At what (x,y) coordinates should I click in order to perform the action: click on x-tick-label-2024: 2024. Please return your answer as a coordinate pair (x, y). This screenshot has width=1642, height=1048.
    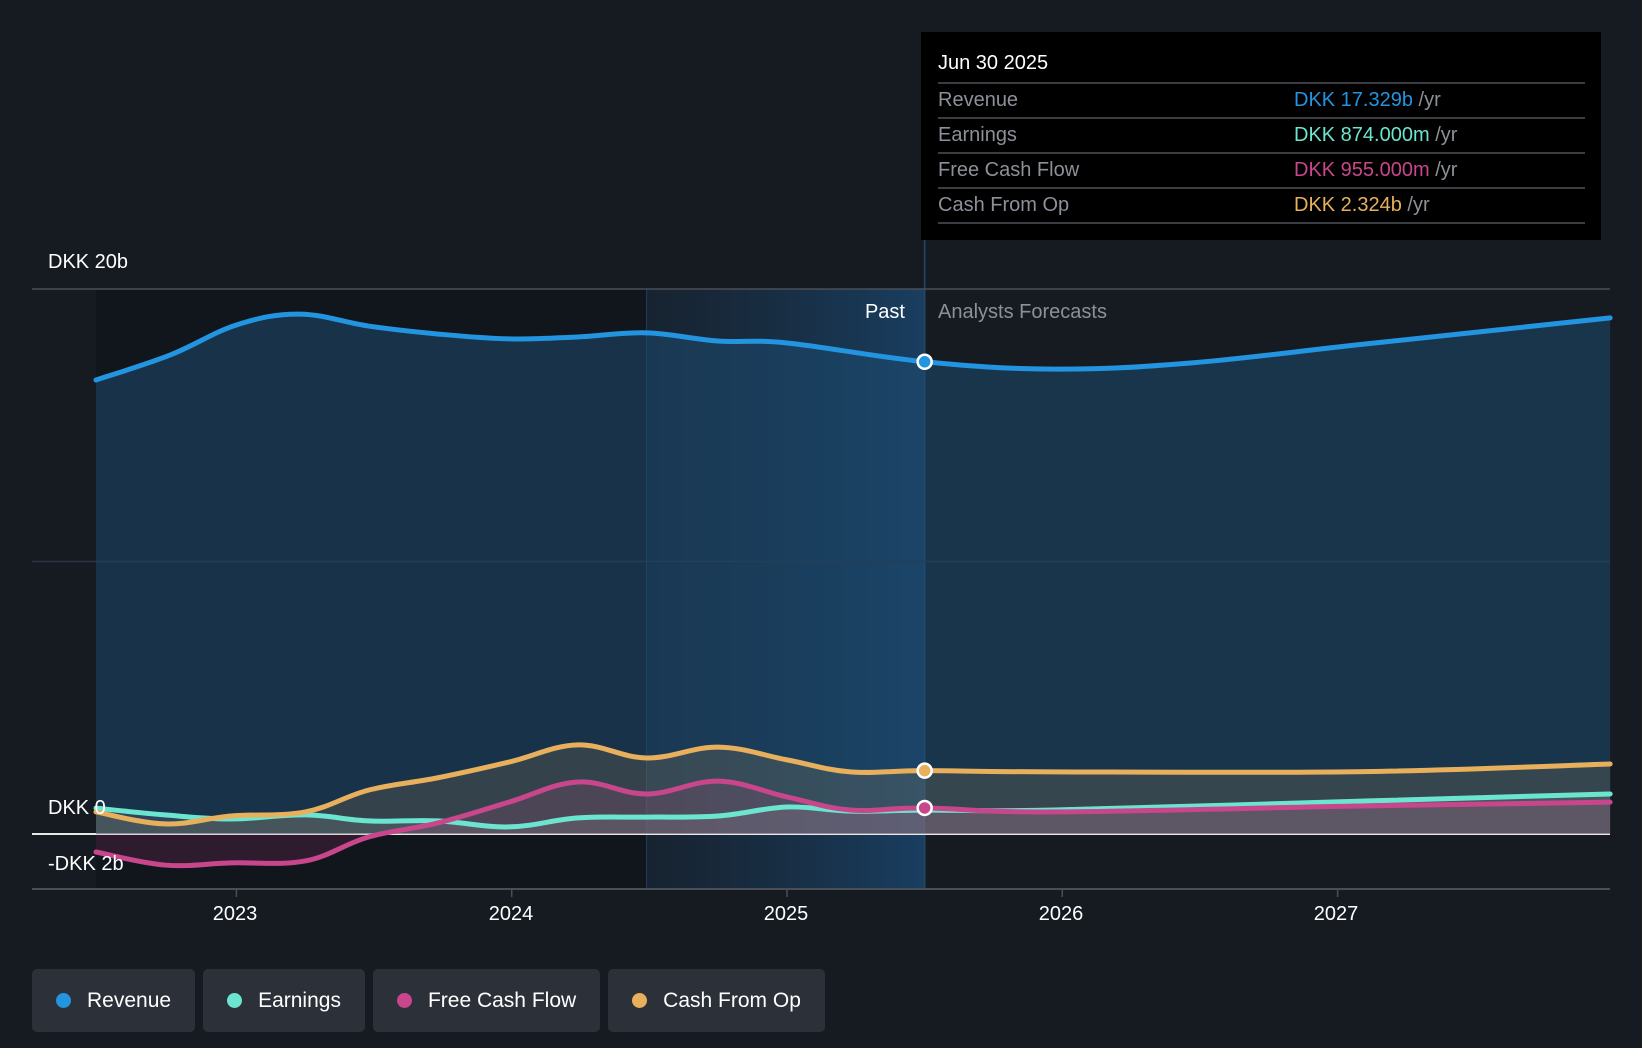
    Looking at the image, I should click on (511, 914).